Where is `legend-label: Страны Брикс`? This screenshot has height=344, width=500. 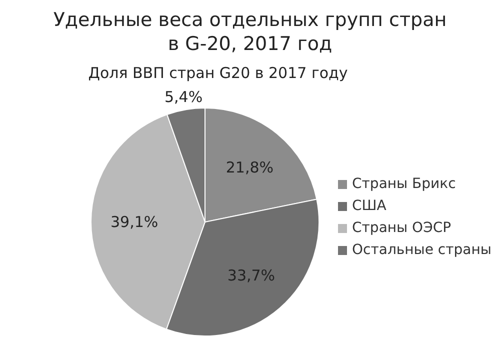 legend-label: Страны Брикс is located at coordinates (404, 184).